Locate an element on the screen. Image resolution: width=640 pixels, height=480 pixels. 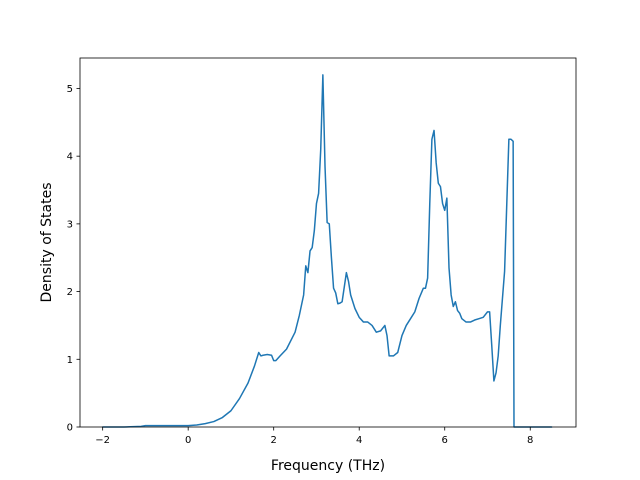
x-tick-label: 8 is located at coordinates (530, 440).